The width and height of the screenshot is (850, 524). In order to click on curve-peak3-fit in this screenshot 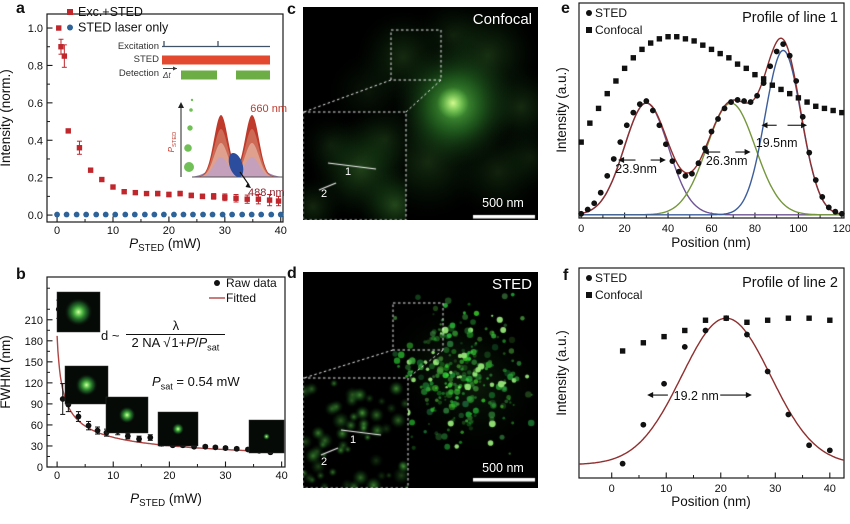, I will do `click(711, 132)`.